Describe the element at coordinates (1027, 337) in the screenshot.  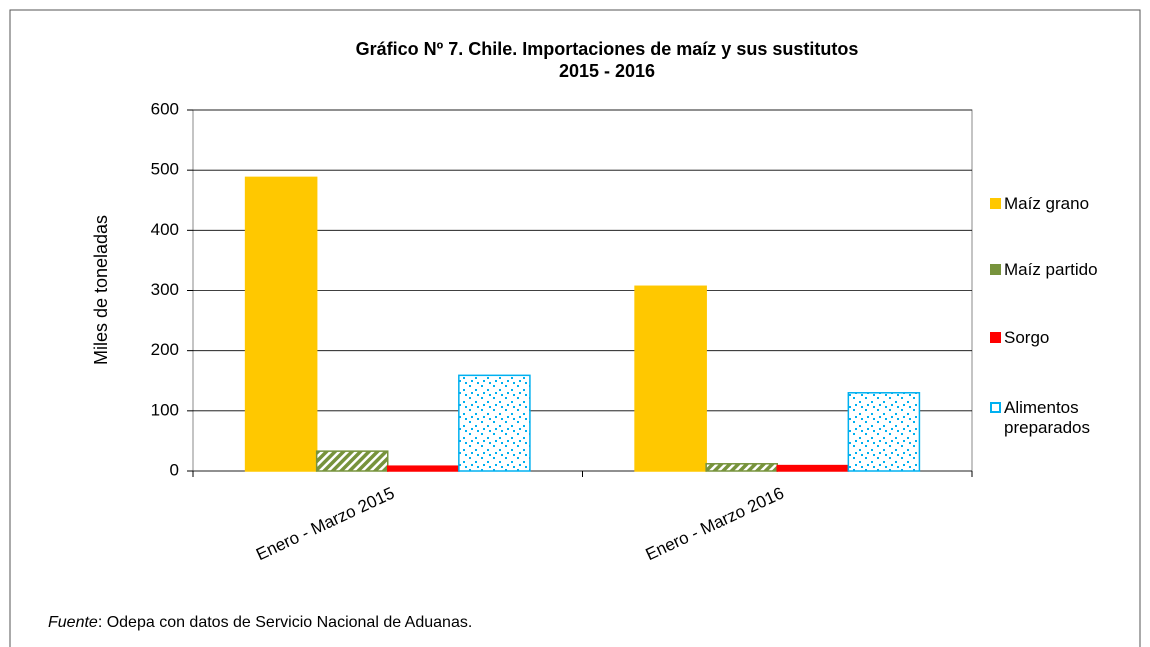
I see `legend-label: Sorgo` at that location.